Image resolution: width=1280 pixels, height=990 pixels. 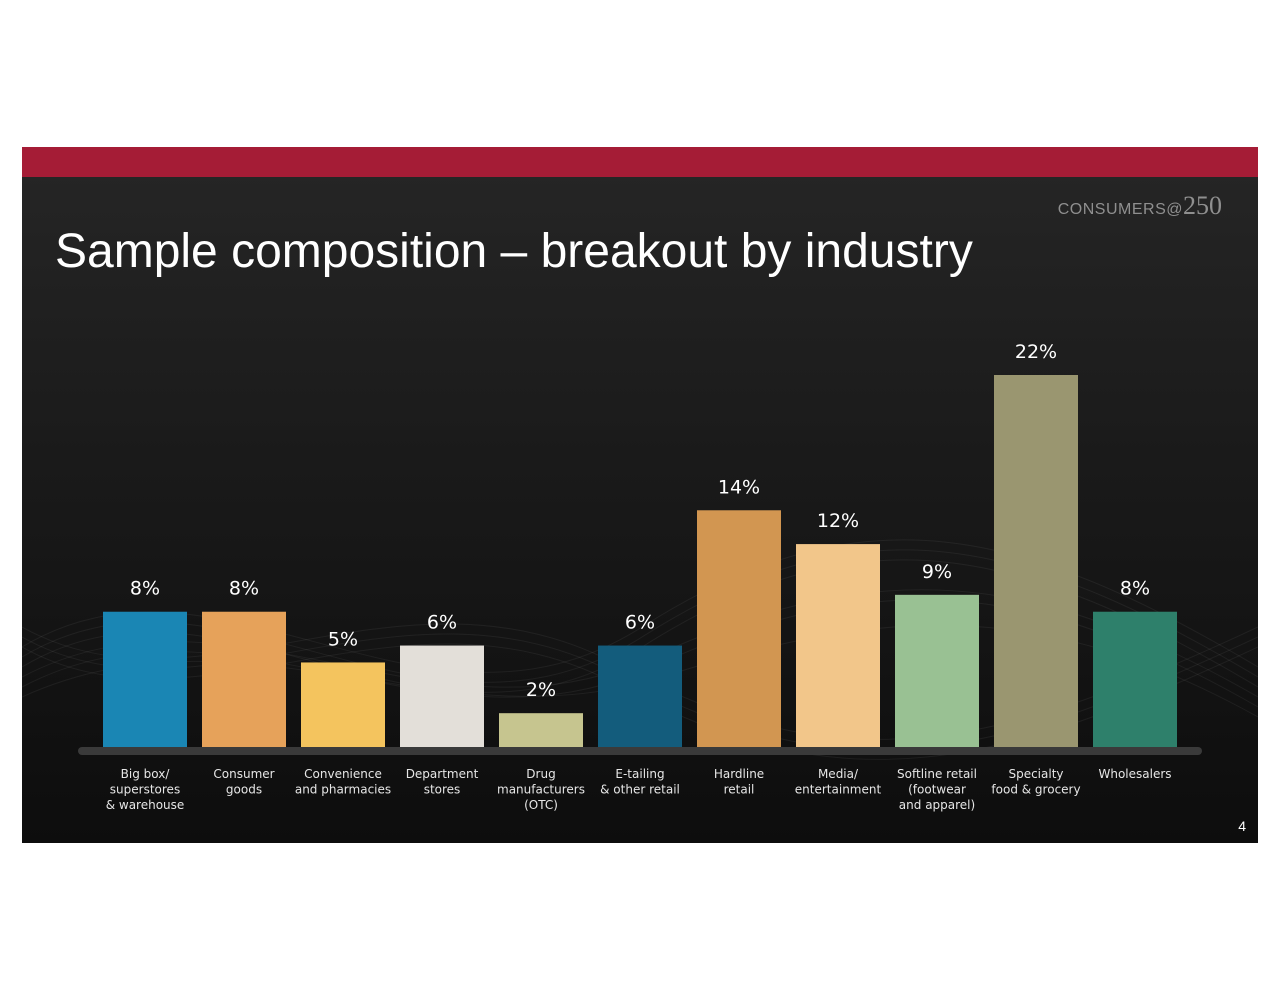 I want to click on category-label-line: Wholesalers, so click(x=1134, y=774).